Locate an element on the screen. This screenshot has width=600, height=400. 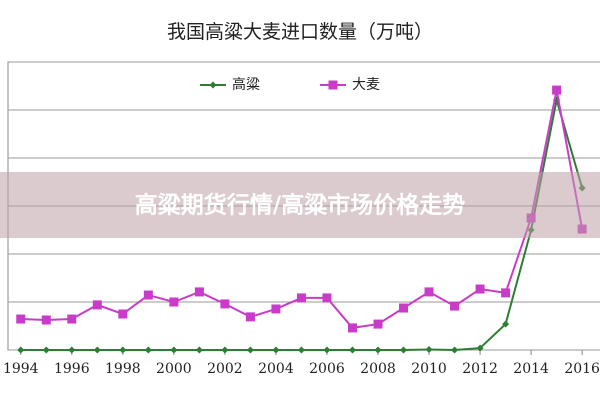
legend-label: 大麦 is located at coordinates (366, 85).